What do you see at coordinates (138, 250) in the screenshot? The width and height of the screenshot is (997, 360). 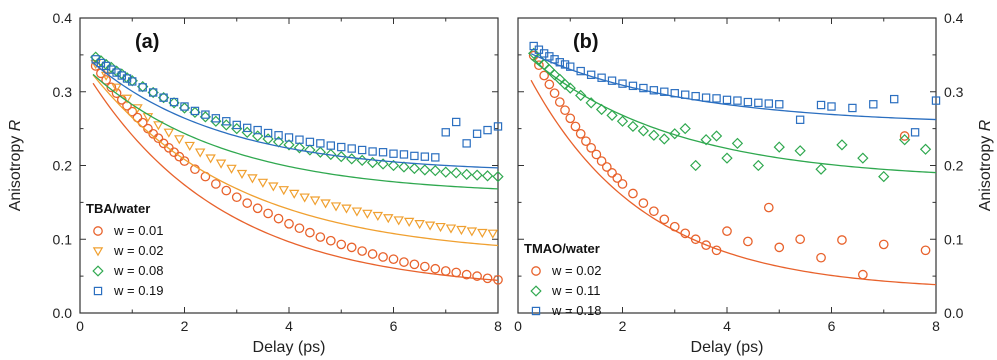 I see `legend-entry: w = 0.02` at bounding box center [138, 250].